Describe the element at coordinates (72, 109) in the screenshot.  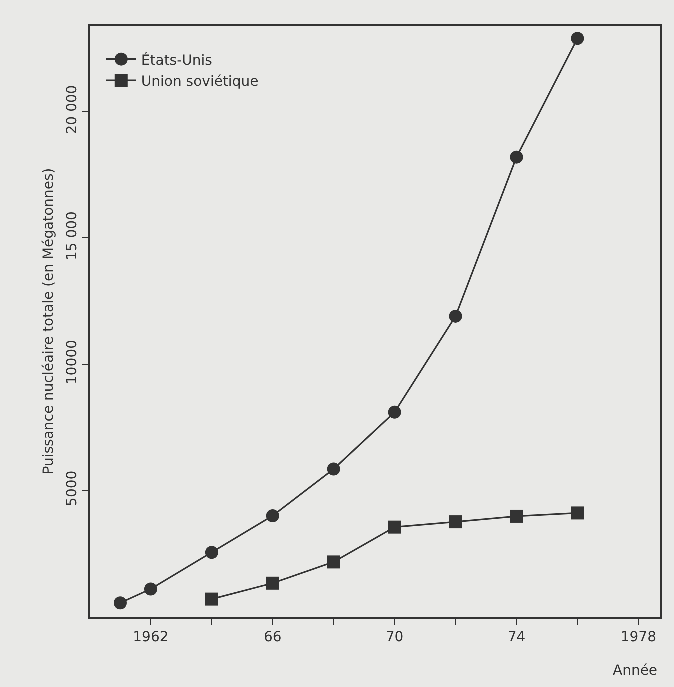
I see `y-tick-label: 20 000` at that location.